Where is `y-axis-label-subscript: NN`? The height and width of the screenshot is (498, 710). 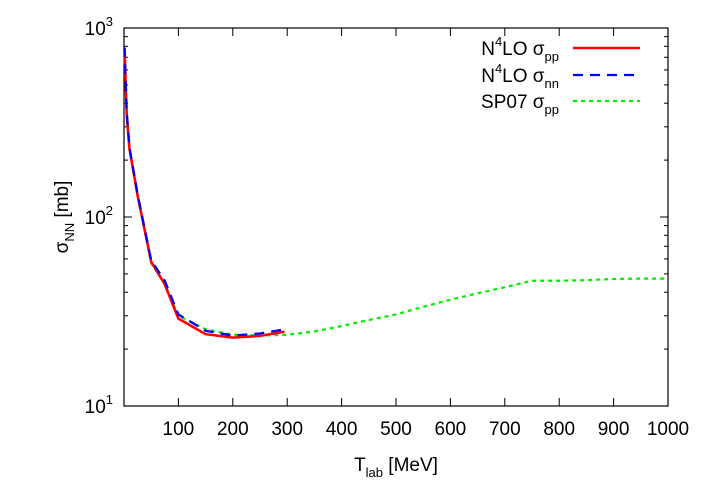
y-axis-label-subscript: NN is located at coordinates (69, 232).